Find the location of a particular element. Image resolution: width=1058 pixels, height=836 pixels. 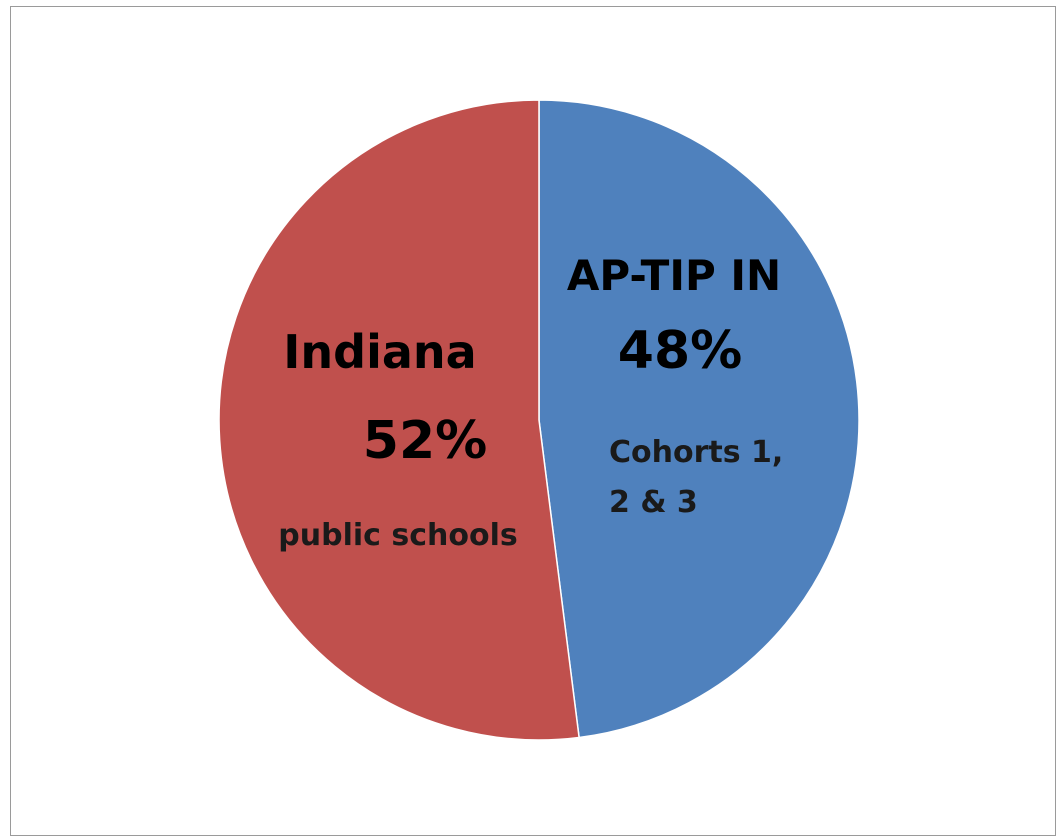

slice-note-ap-tip-line2: 2 & 3 is located at coordinates (653, 502).